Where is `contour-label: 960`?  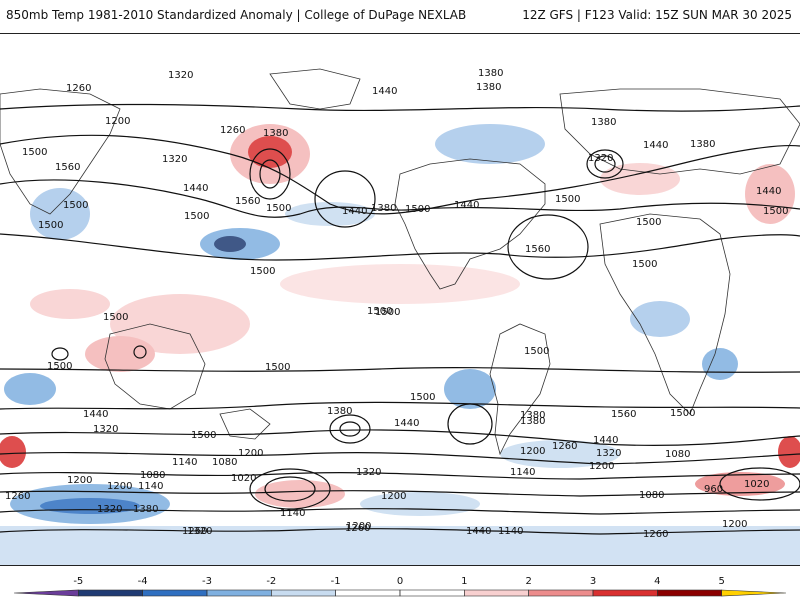
contour-label: 960 is located at coordinates (713, 489).